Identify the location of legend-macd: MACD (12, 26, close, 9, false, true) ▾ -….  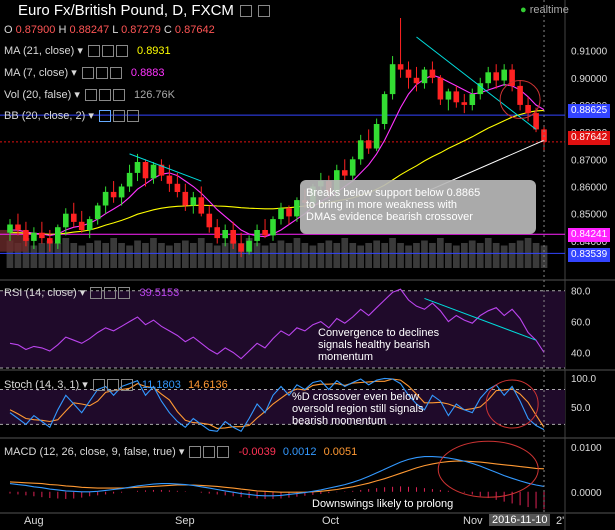
(181, 452).